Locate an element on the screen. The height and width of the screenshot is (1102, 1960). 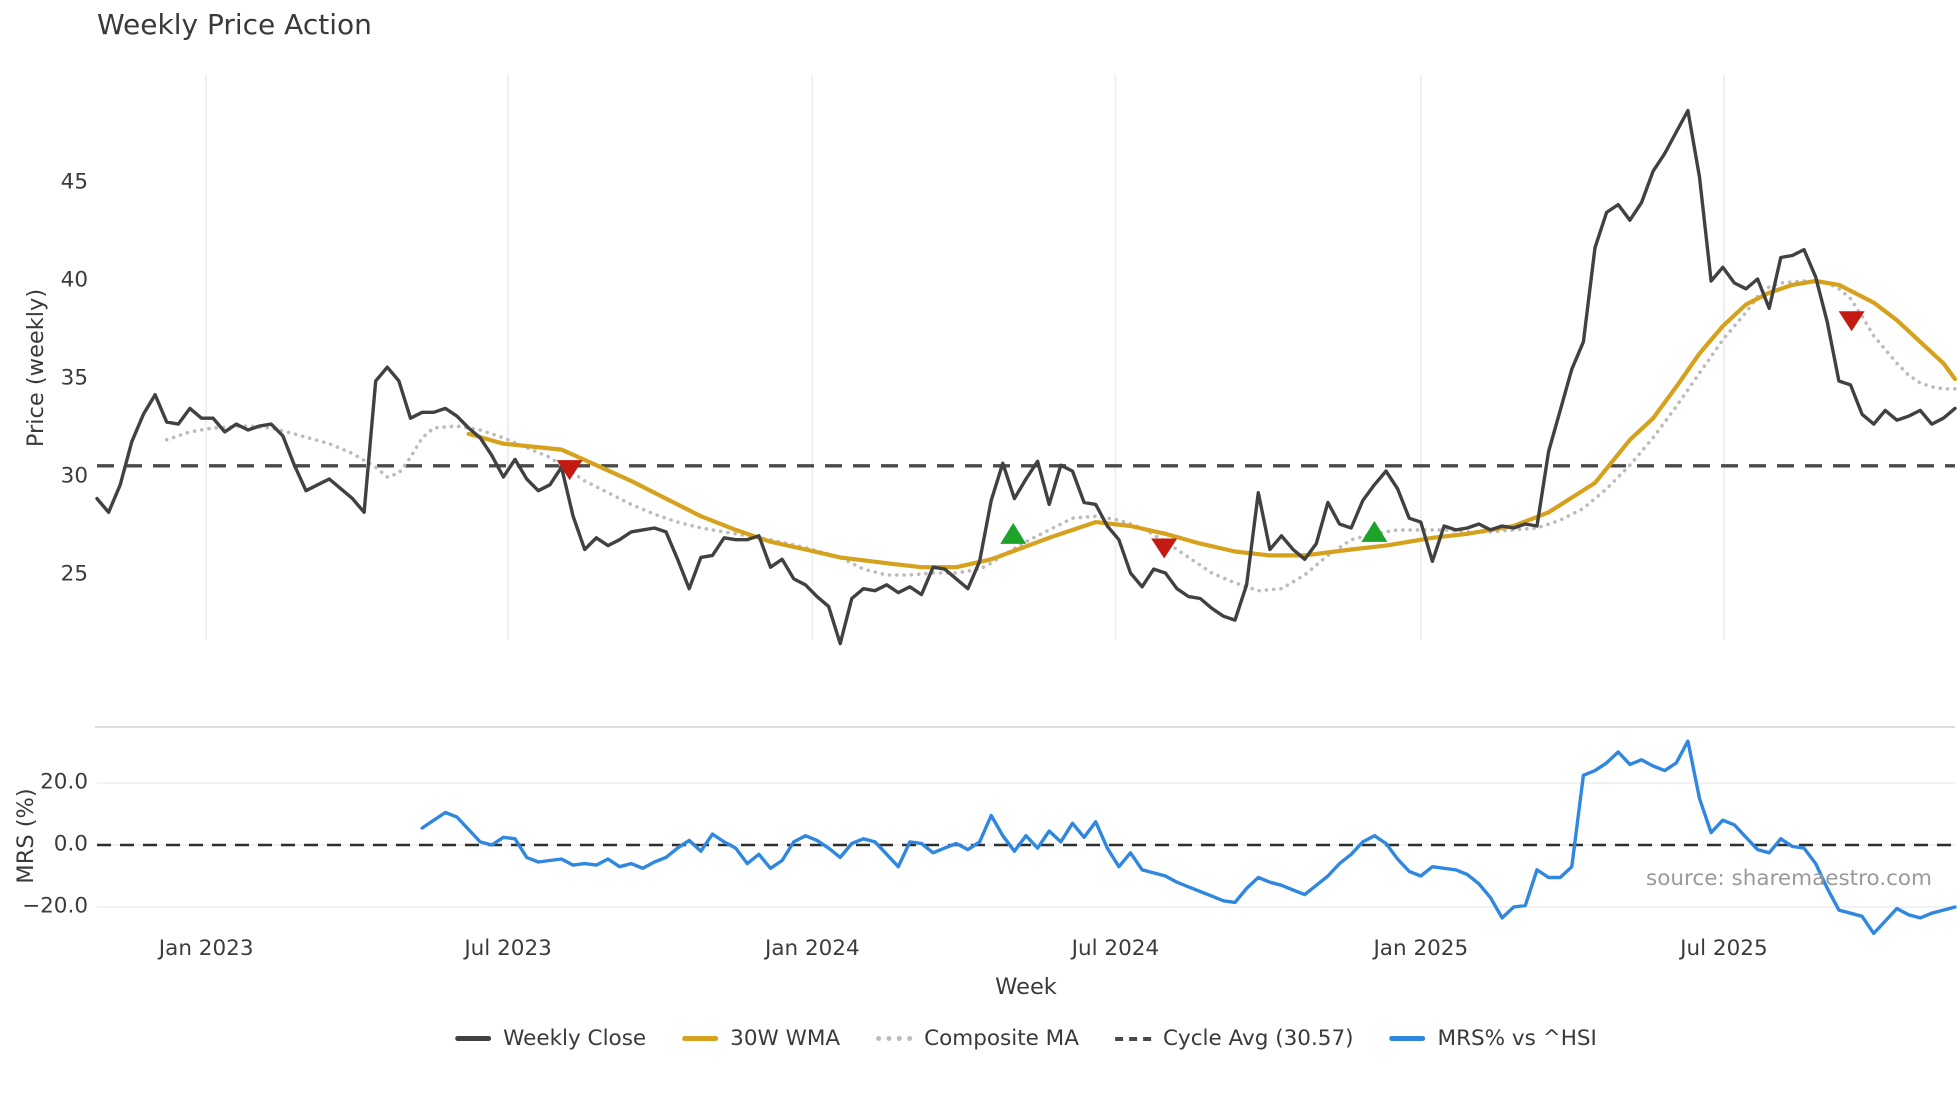
price-axis-label: Price (weekly) is located at coordinates (36, 368).